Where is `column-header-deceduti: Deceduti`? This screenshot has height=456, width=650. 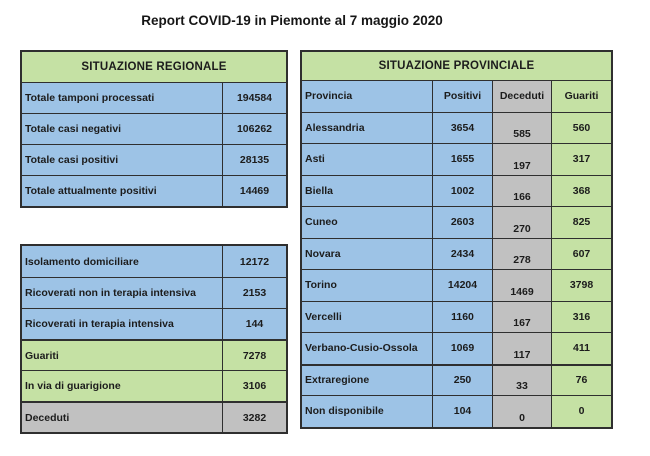
column-header-deceduti: Deceduti is located at coordinates (522, 96).